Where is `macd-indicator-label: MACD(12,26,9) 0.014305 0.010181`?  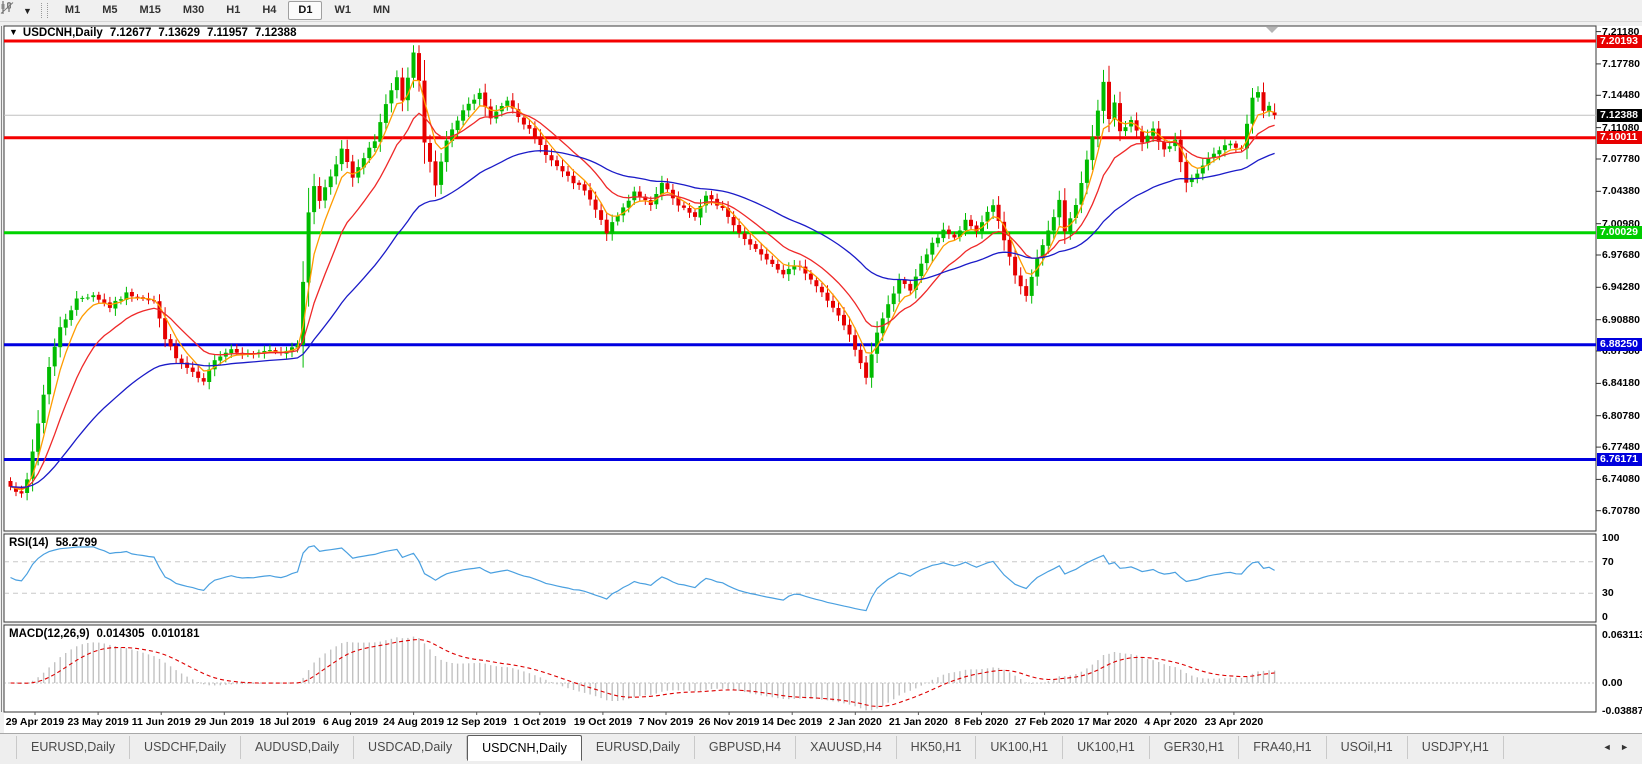 macd-indicator-label: MACD(12,26,9) 0.014305 0.010181 is located at coordinates (104, 634).